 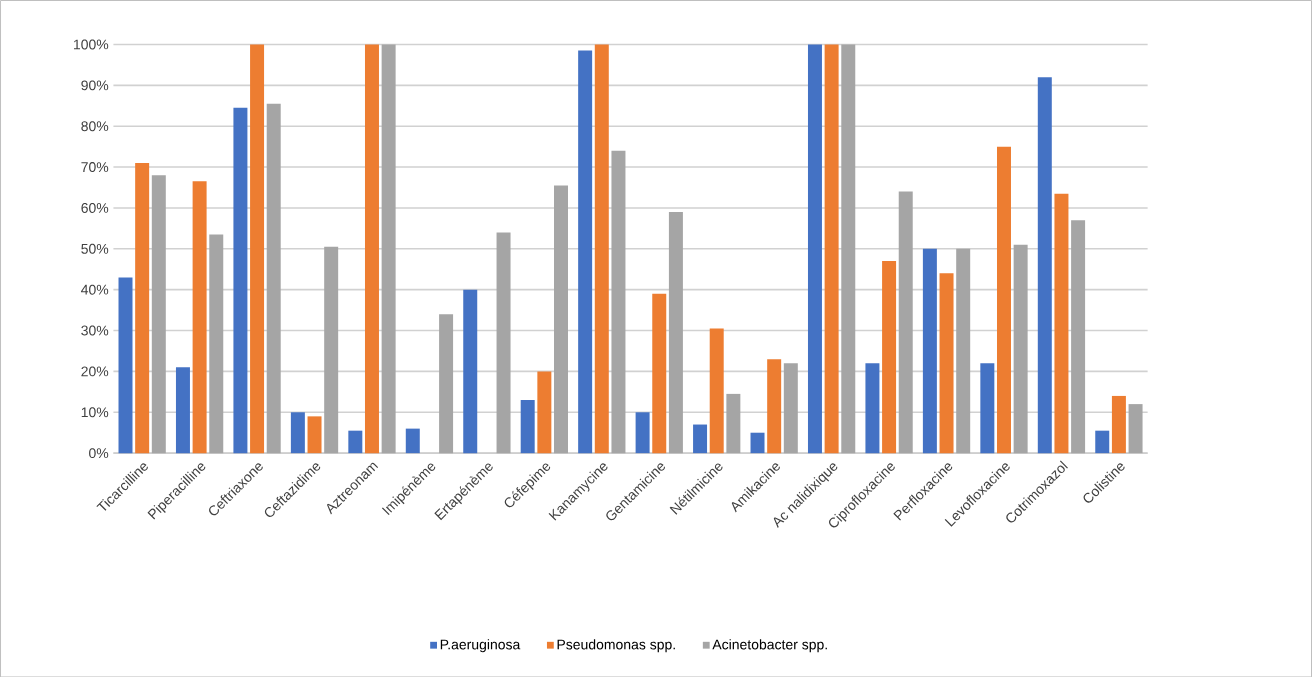 I want to click on legend-label: Pseudomonas spp., so click(x=616, y=645).